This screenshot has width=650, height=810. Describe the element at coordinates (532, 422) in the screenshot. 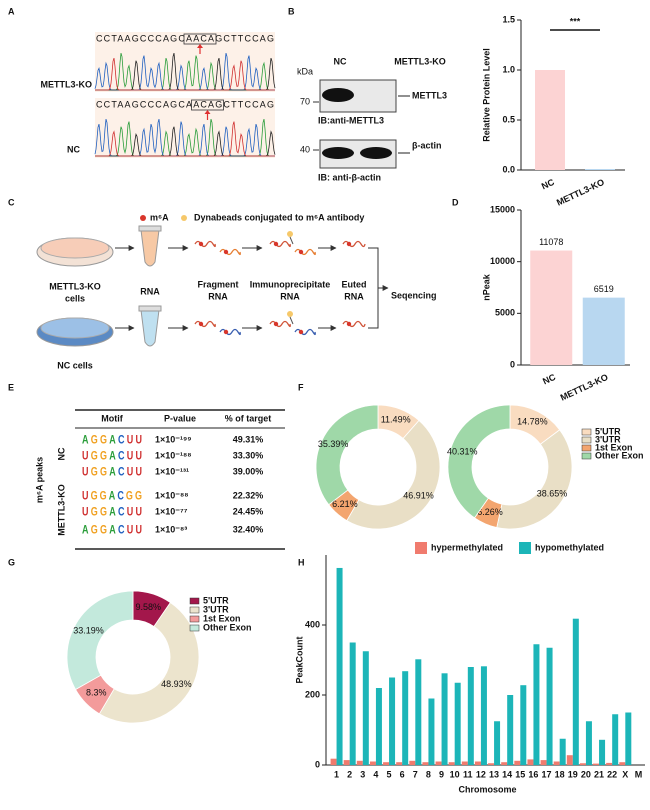

I see `data-label: 14.78%` at that location.